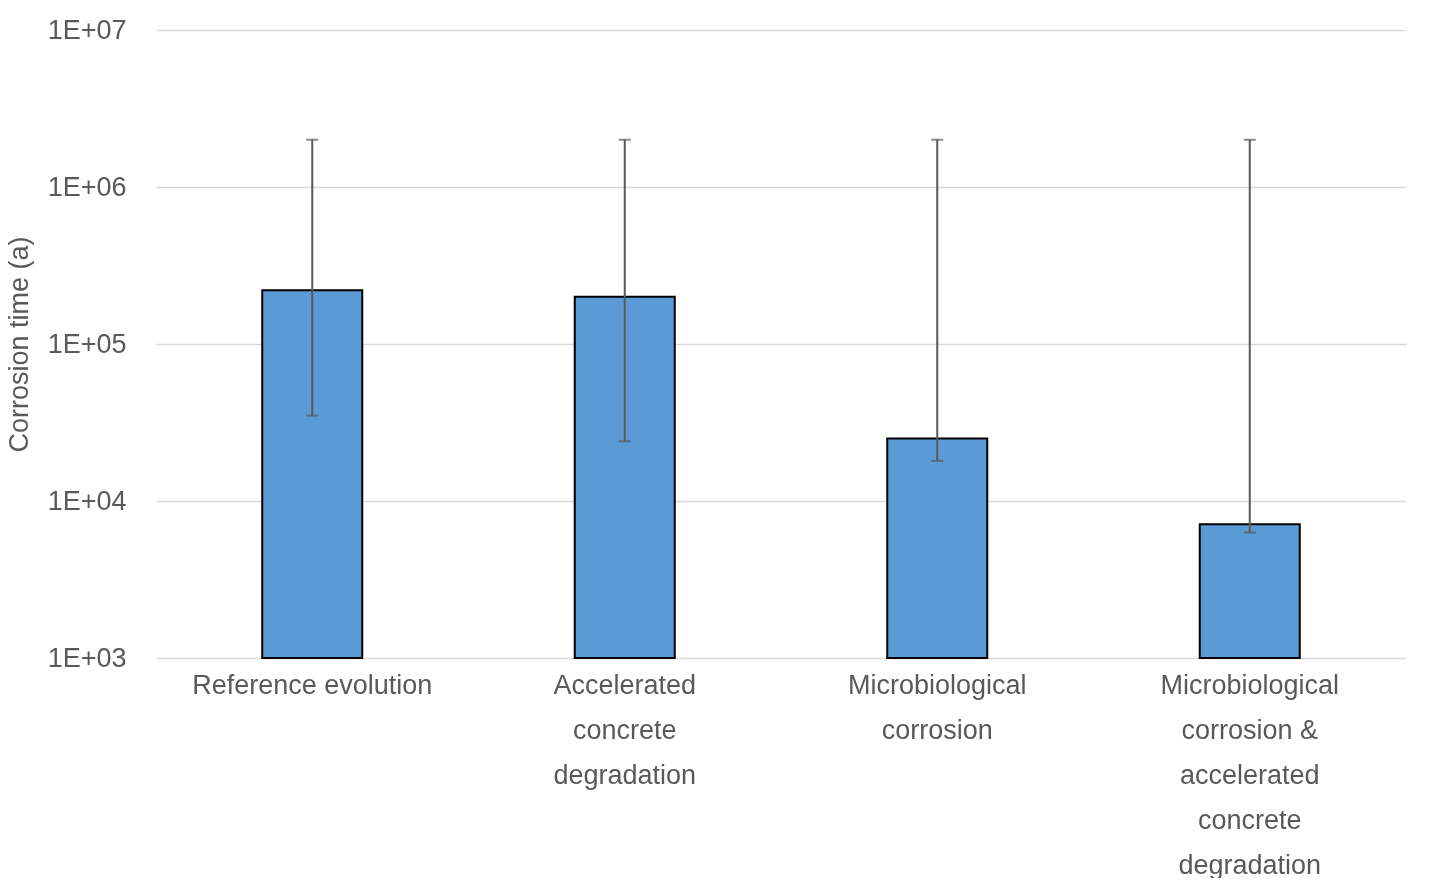  What do you see at coordinates (18, 344) in the screenshot?
I see `y-axis-title: Corrosion time (a)` at bounding box center [18, 344].